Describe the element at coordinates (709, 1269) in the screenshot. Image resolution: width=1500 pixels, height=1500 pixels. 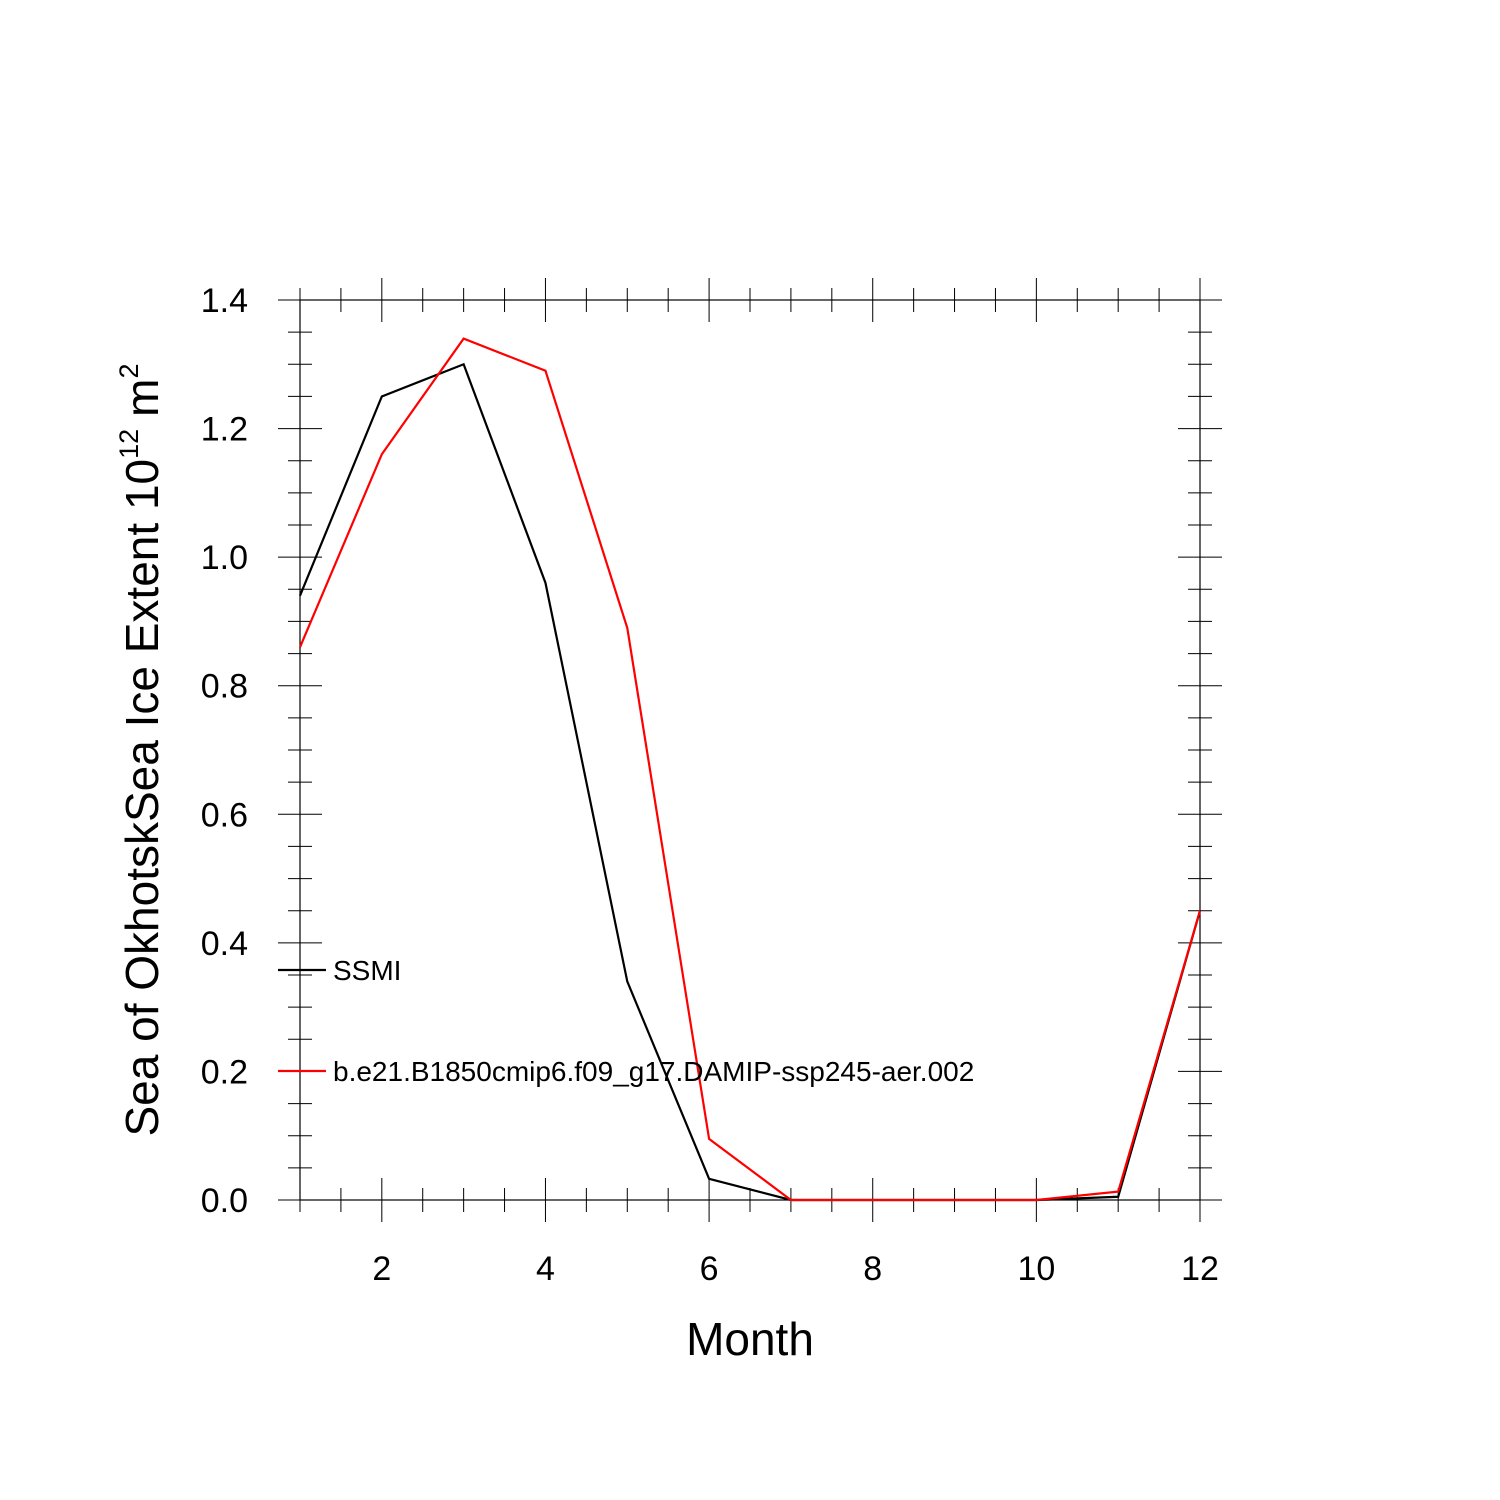
I see `x-tick-label: 6` at that location.